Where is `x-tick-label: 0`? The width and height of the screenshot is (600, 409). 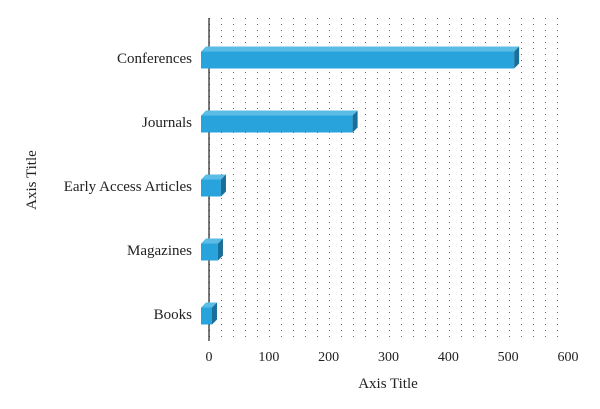
x-tick-label: 0 is located at coordinates (209, 357).